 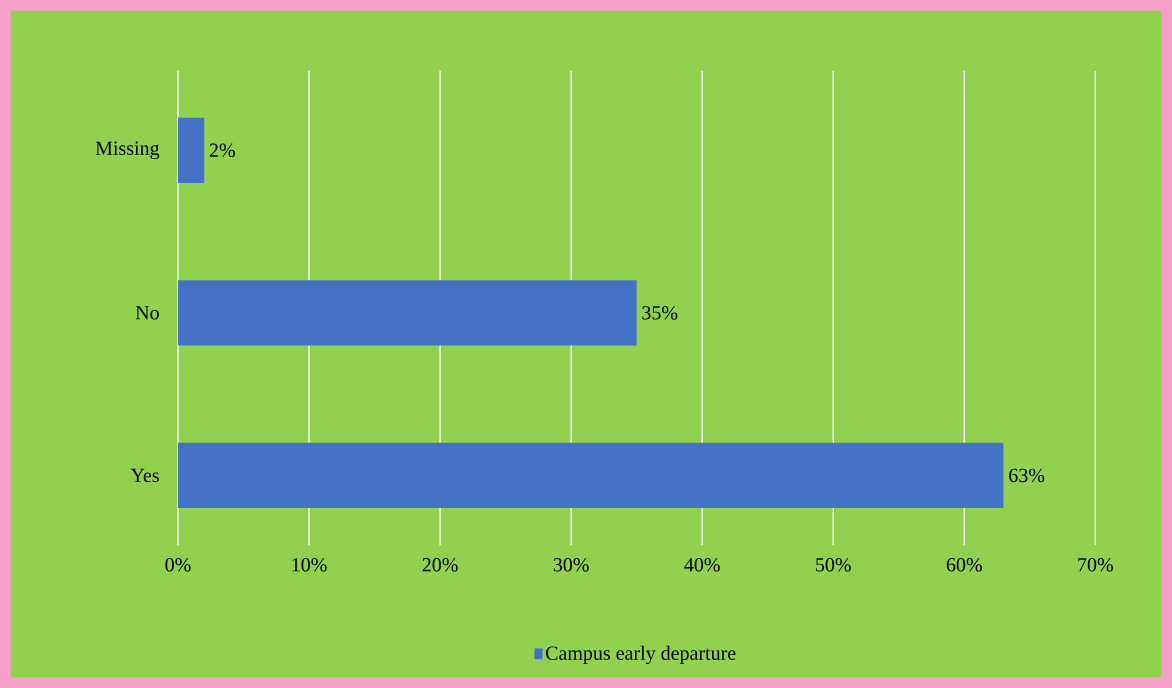 I want to click on x-tick-label: 50%, so click(x=833, y=565).